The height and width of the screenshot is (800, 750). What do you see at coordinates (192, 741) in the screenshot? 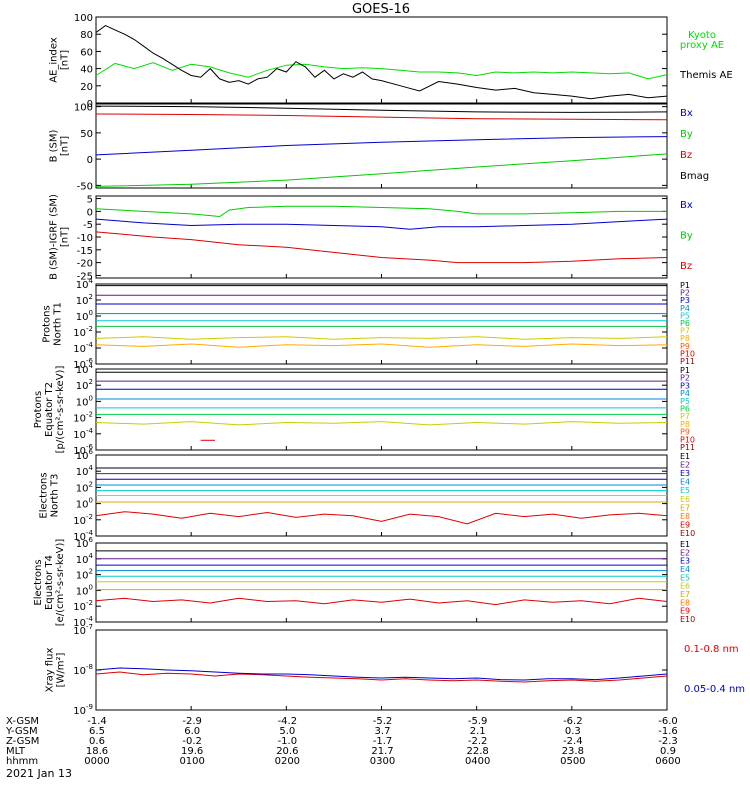
I see `x-axis-value: -0.2` at bounding box center [192, 741].